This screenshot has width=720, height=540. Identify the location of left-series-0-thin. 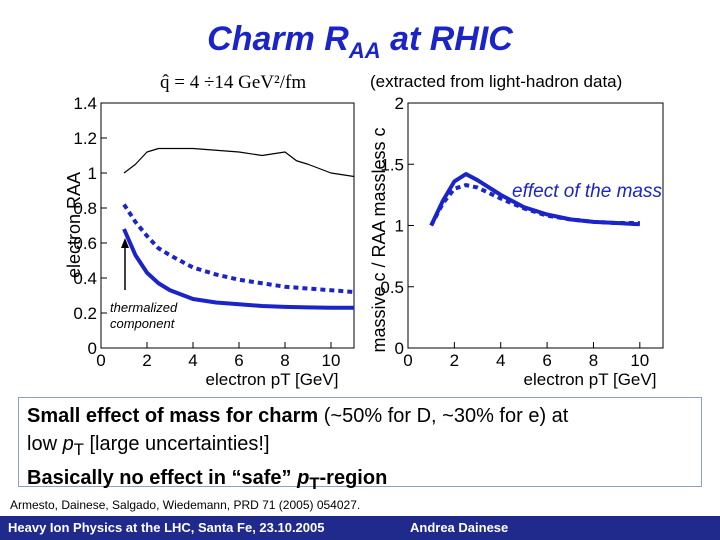
(239, 162).